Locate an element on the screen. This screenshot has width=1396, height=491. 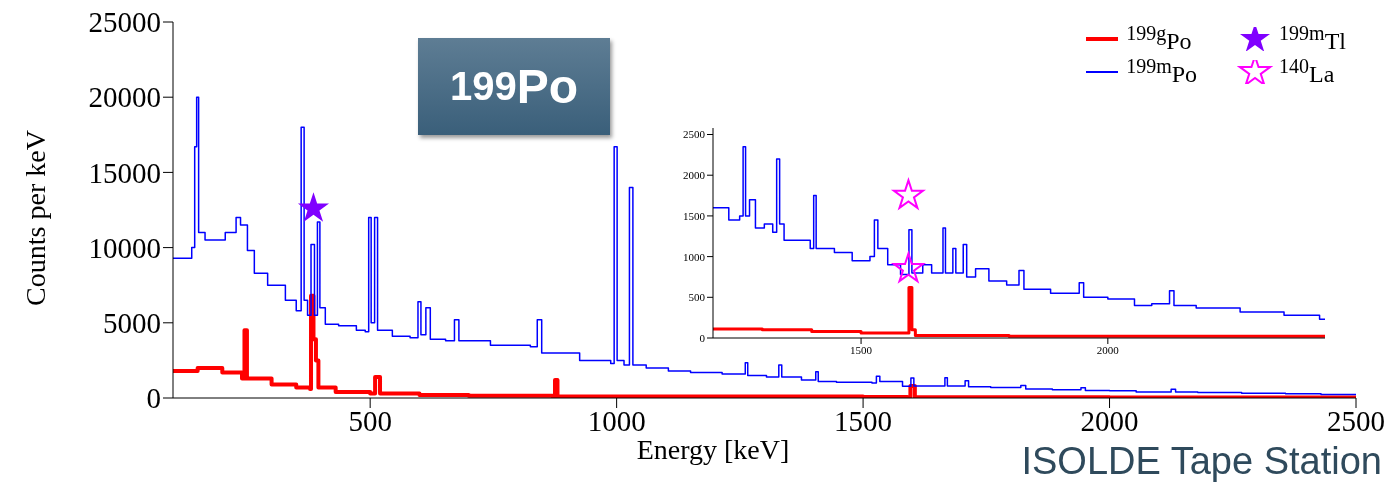
x-tick-label: 2500 is located at coordinates (1356, 420).